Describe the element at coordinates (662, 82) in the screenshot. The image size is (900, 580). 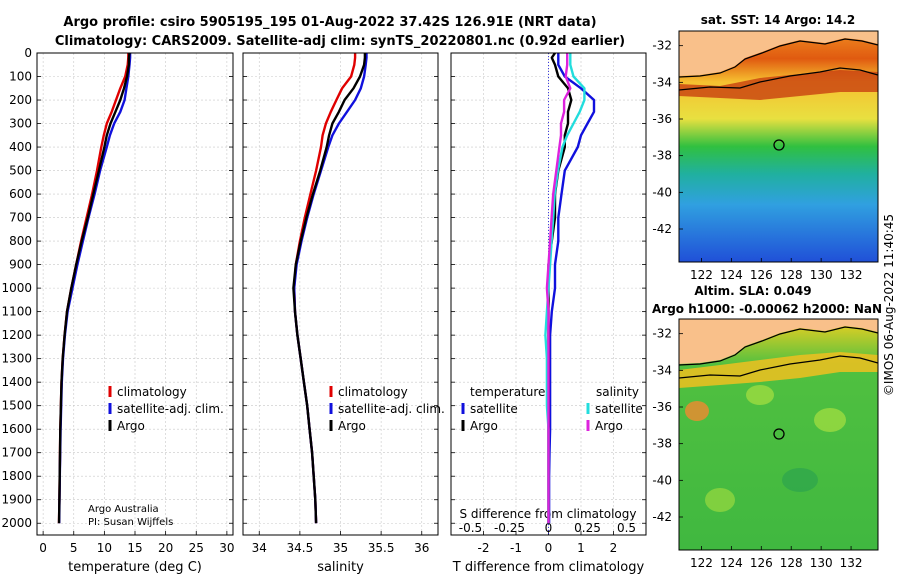
I see `map-y-tick-label: -34` at that location.